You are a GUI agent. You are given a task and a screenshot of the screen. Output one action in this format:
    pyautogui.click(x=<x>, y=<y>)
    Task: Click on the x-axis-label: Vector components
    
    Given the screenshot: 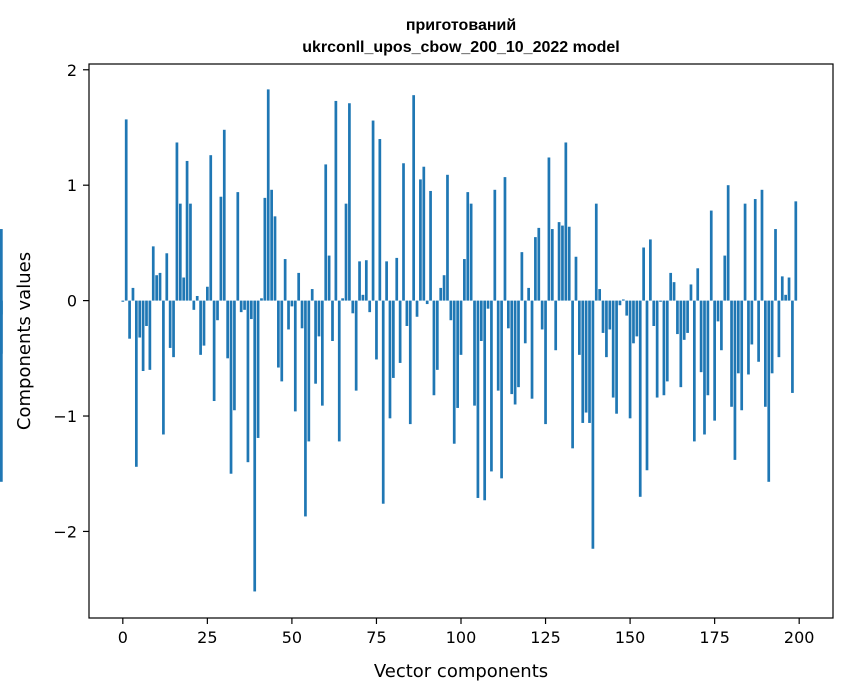 What is the action you would take?
    pyautogui.click(x=461, y=671)
    